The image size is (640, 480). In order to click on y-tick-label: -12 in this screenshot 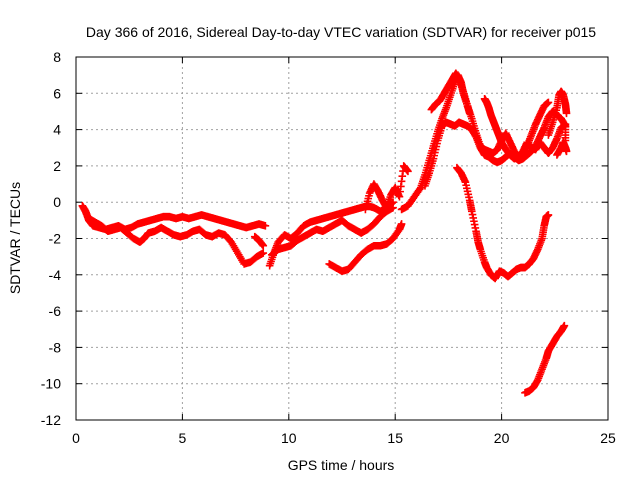, I will do `click(51, 420)`.